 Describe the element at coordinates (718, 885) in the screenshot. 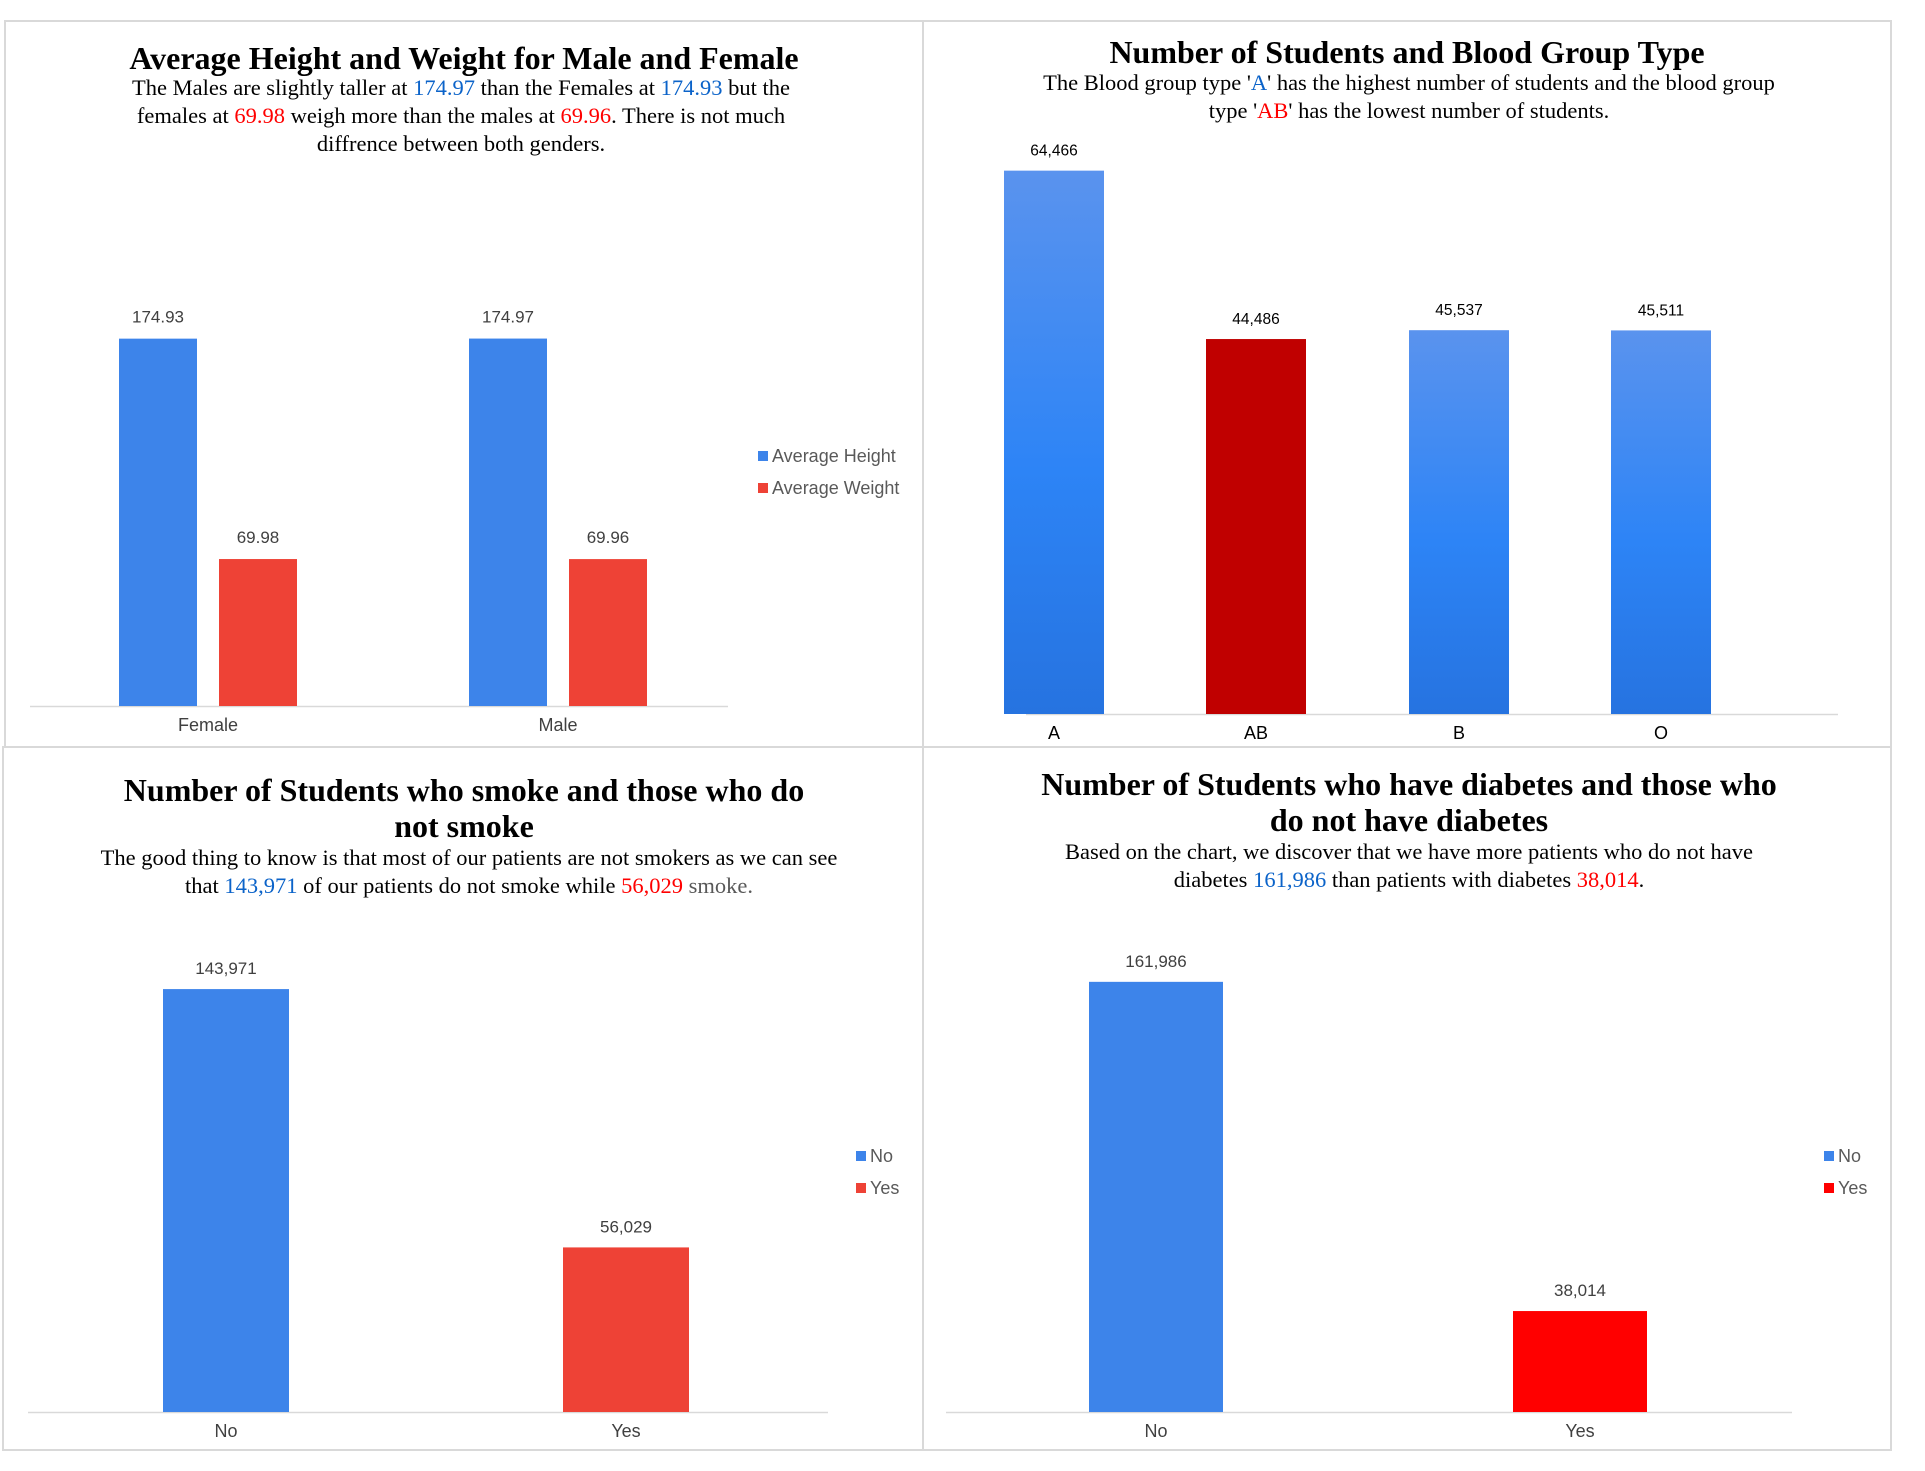

I see `subtitle-text: smoke.` at that location.